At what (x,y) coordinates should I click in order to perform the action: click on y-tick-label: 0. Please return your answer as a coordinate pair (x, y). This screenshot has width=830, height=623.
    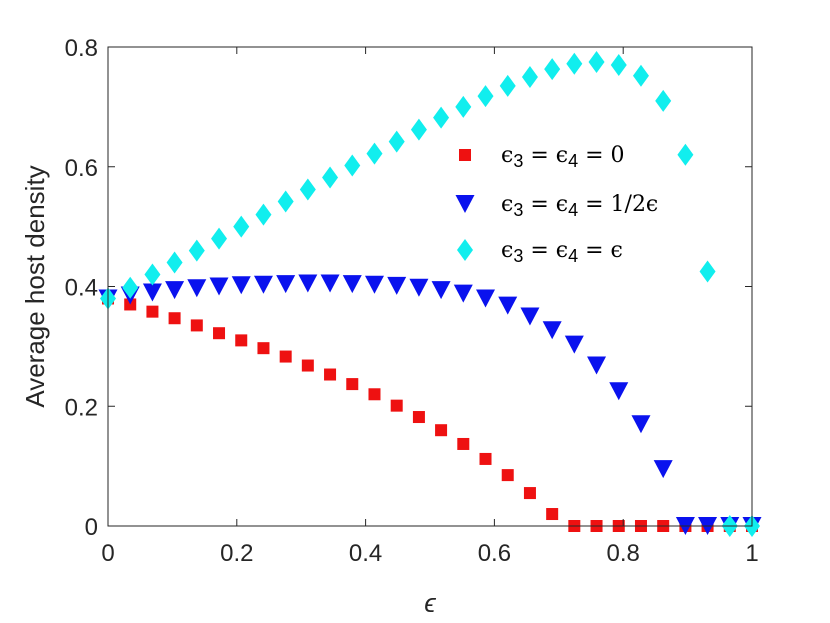
    Looking at the image, I should click on (91, 527).